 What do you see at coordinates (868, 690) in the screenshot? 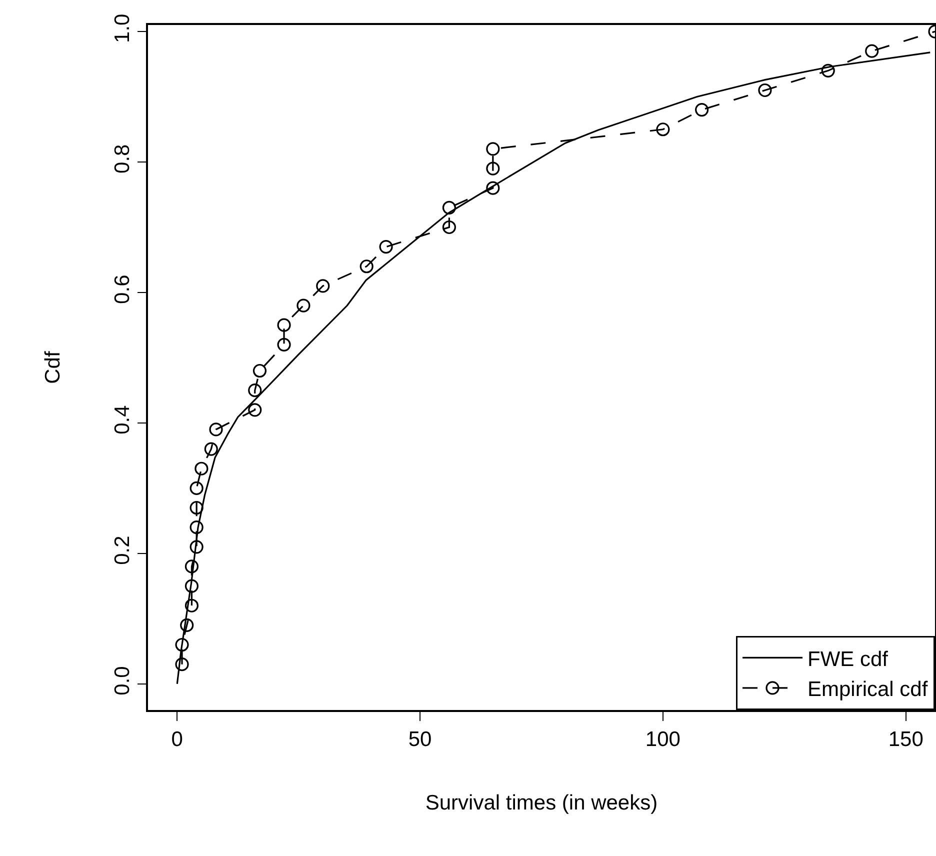
I see `legend-label: Empirical cdf` at bounding box center [868, 690].